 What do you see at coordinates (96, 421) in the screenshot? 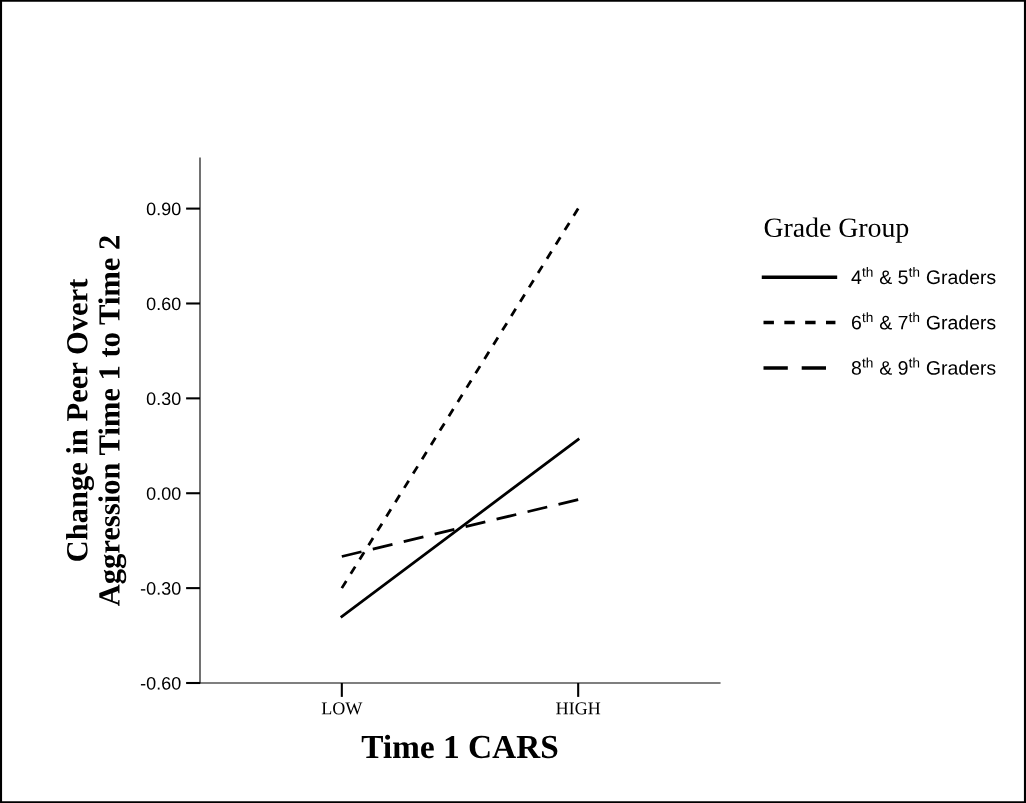
I see `y-axis-title: Change in Peer Overt Aggression Time 1 to Time 2` at bounding box center [96, 421].